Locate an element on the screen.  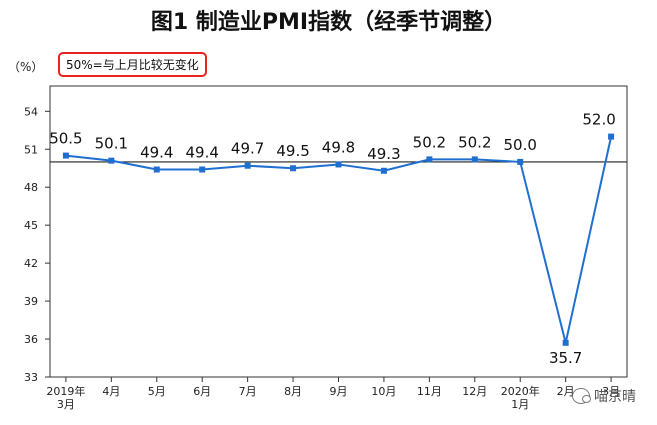
data-label: 49.3 is located at coordinates (383, 154).